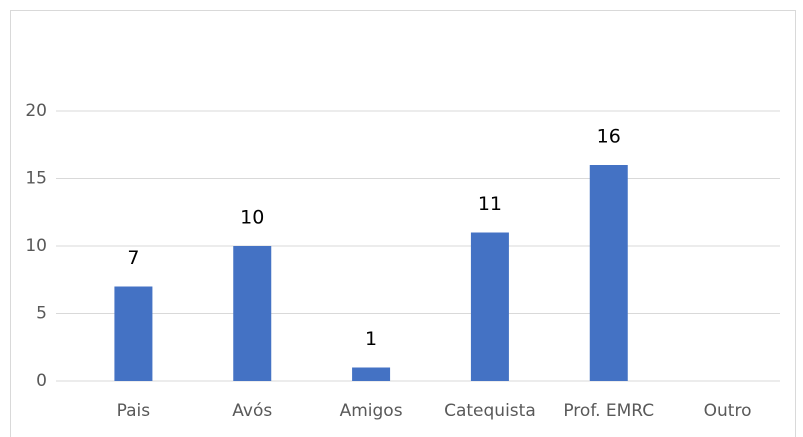  Describe the element at coordinates (252, 218) in the screenshot. I see `data-label: 10` at that location.